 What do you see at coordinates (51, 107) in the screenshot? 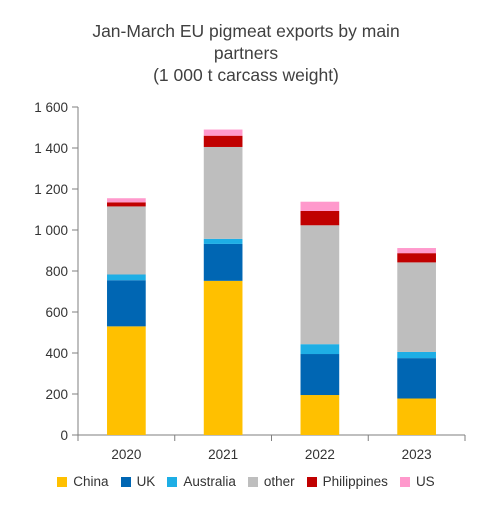
I see `y-tick-label: 1 600` at bounding box center [51, 107].